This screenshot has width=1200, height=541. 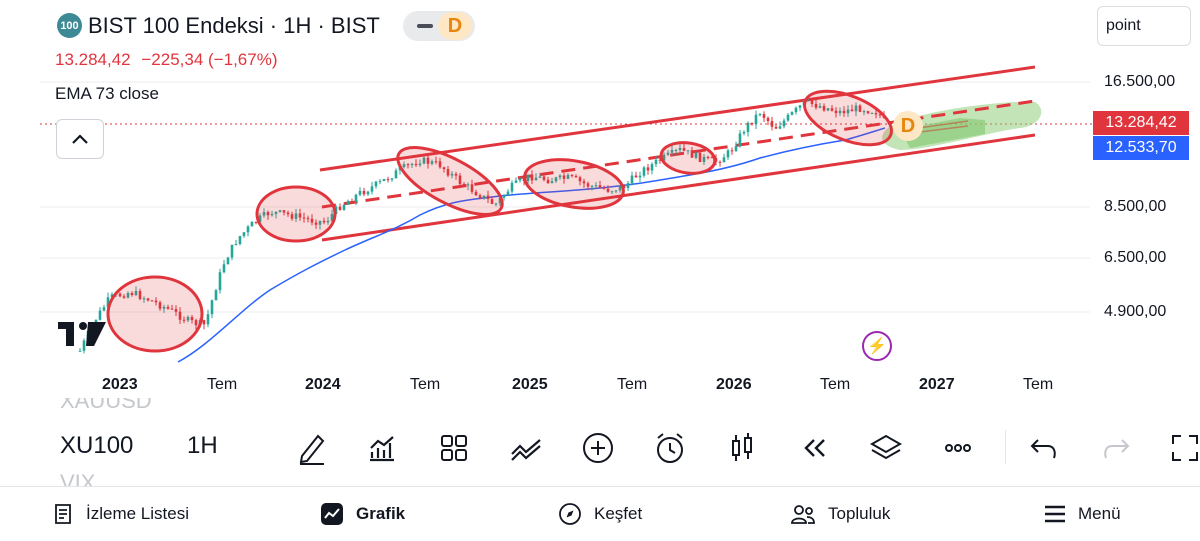 I want to click on nav-community: Topluluk, so click(x=840, y=514).